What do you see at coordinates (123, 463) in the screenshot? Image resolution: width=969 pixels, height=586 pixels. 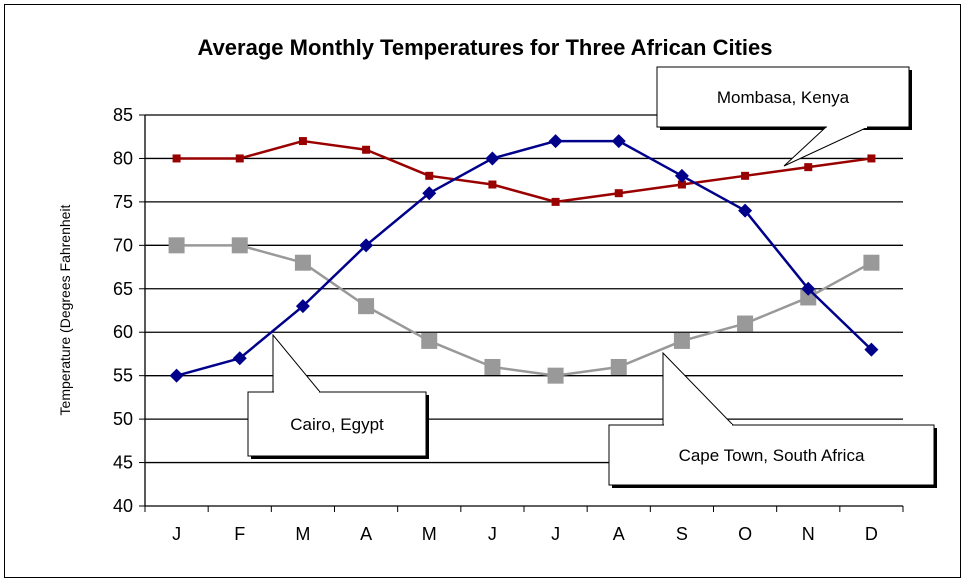 I see `y-tick-label: 45` at bounding box center [123, 463].